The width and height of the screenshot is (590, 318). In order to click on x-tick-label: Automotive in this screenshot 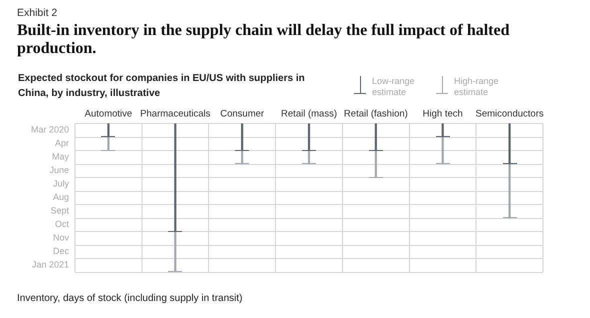, I will do `click(108, 114)`.